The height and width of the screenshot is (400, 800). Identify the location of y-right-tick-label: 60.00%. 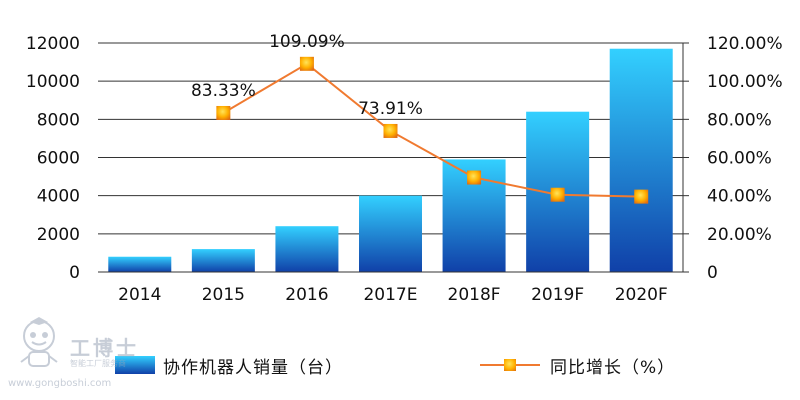
(739, 159).